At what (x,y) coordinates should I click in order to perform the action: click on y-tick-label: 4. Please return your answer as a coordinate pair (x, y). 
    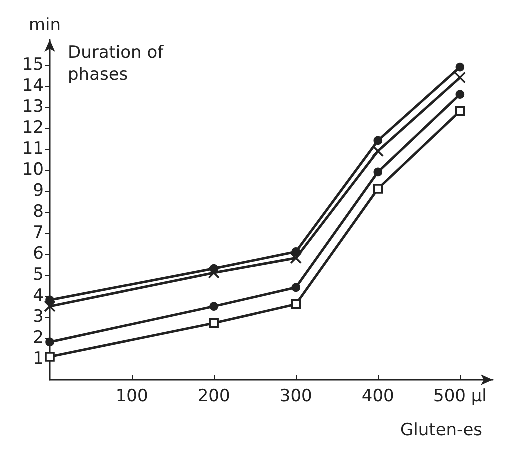
    Looking at the image, I should click on (38, 296).